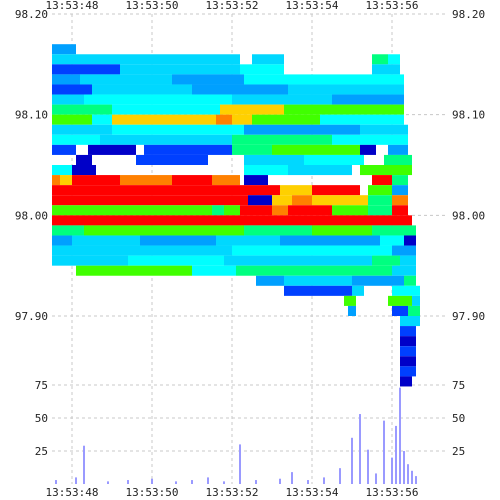 Image resolution: width=500 pixels, height=500 pixels. I want to click on price-tick-label-left: 97.90, so click(31, 316).